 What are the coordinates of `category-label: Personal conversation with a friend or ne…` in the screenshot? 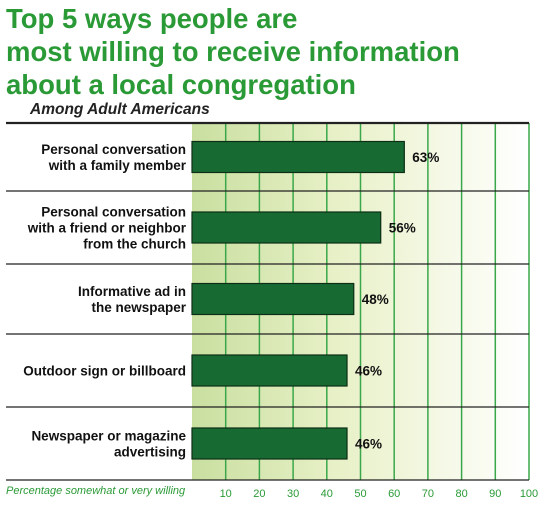 It's located at (107, 228).